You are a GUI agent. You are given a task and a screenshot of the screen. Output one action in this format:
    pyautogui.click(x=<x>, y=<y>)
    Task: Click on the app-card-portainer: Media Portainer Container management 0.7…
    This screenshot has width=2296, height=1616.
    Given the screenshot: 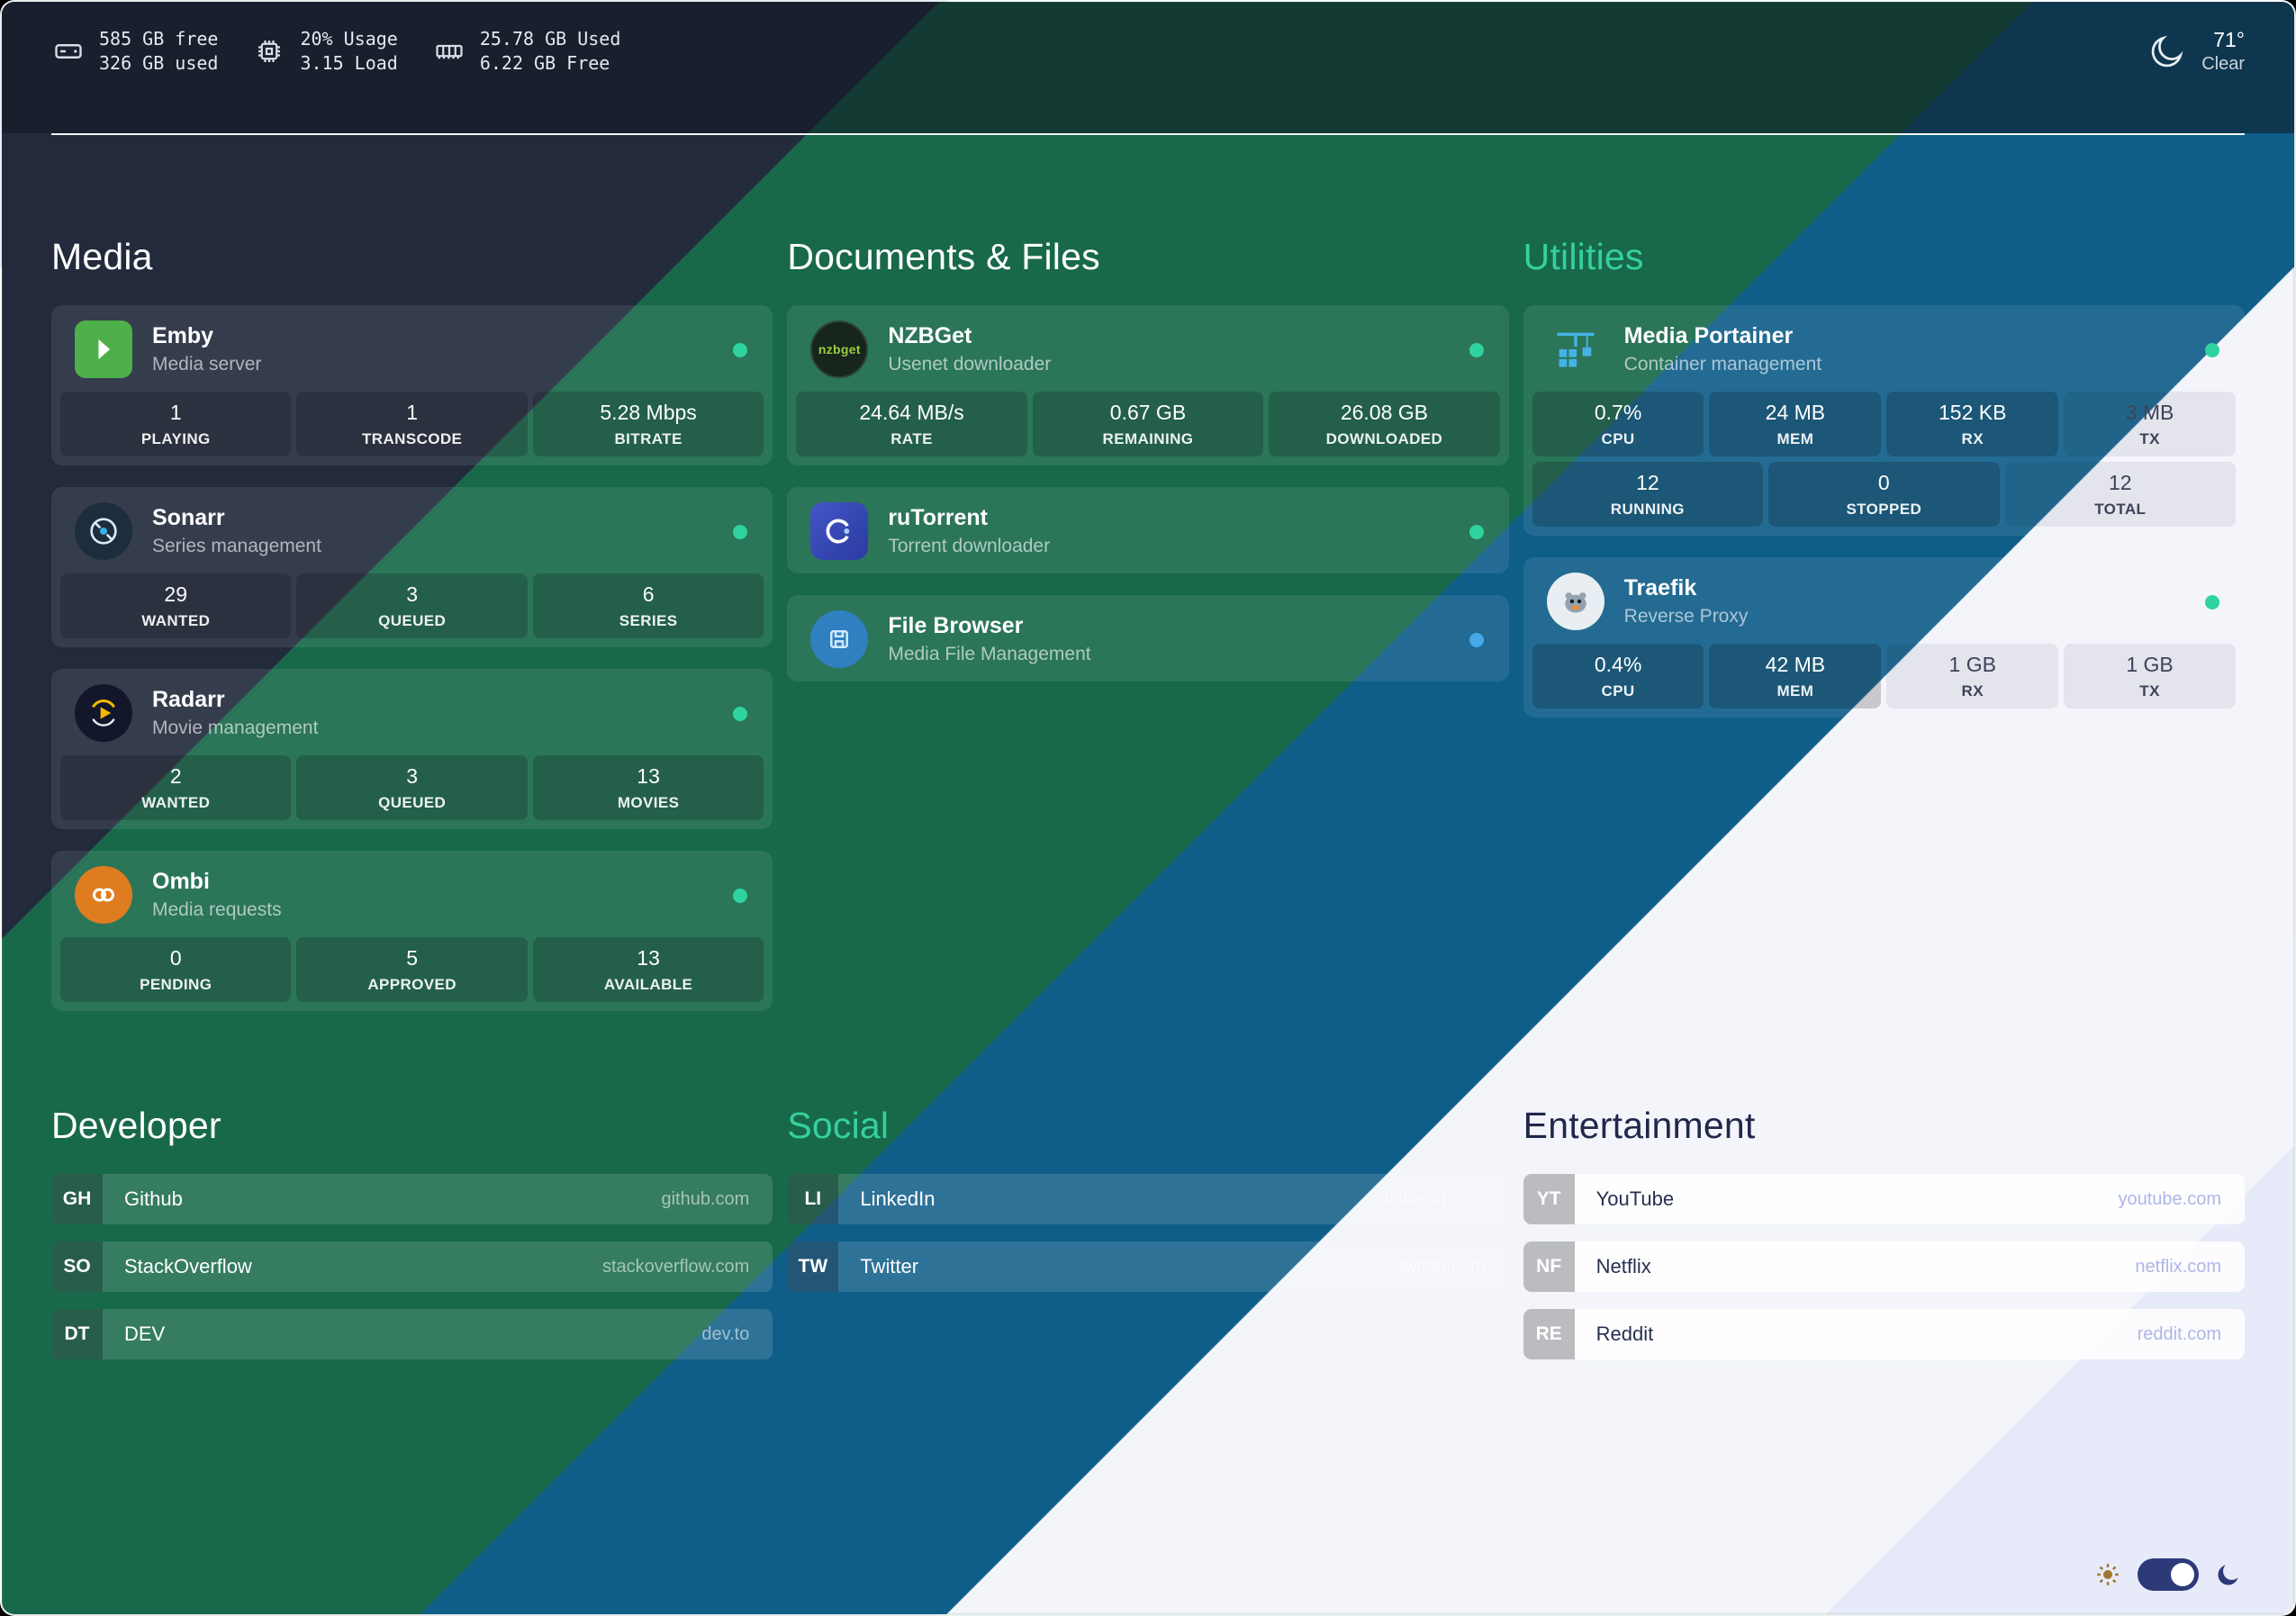 What is the action you would take?
    pyautogui.click(x=1884, y=420)
    